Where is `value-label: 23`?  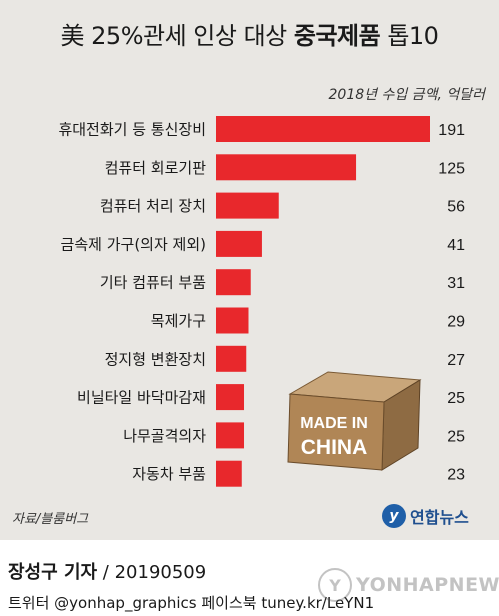 value-label: 23 is located at coordinates (456, 475).